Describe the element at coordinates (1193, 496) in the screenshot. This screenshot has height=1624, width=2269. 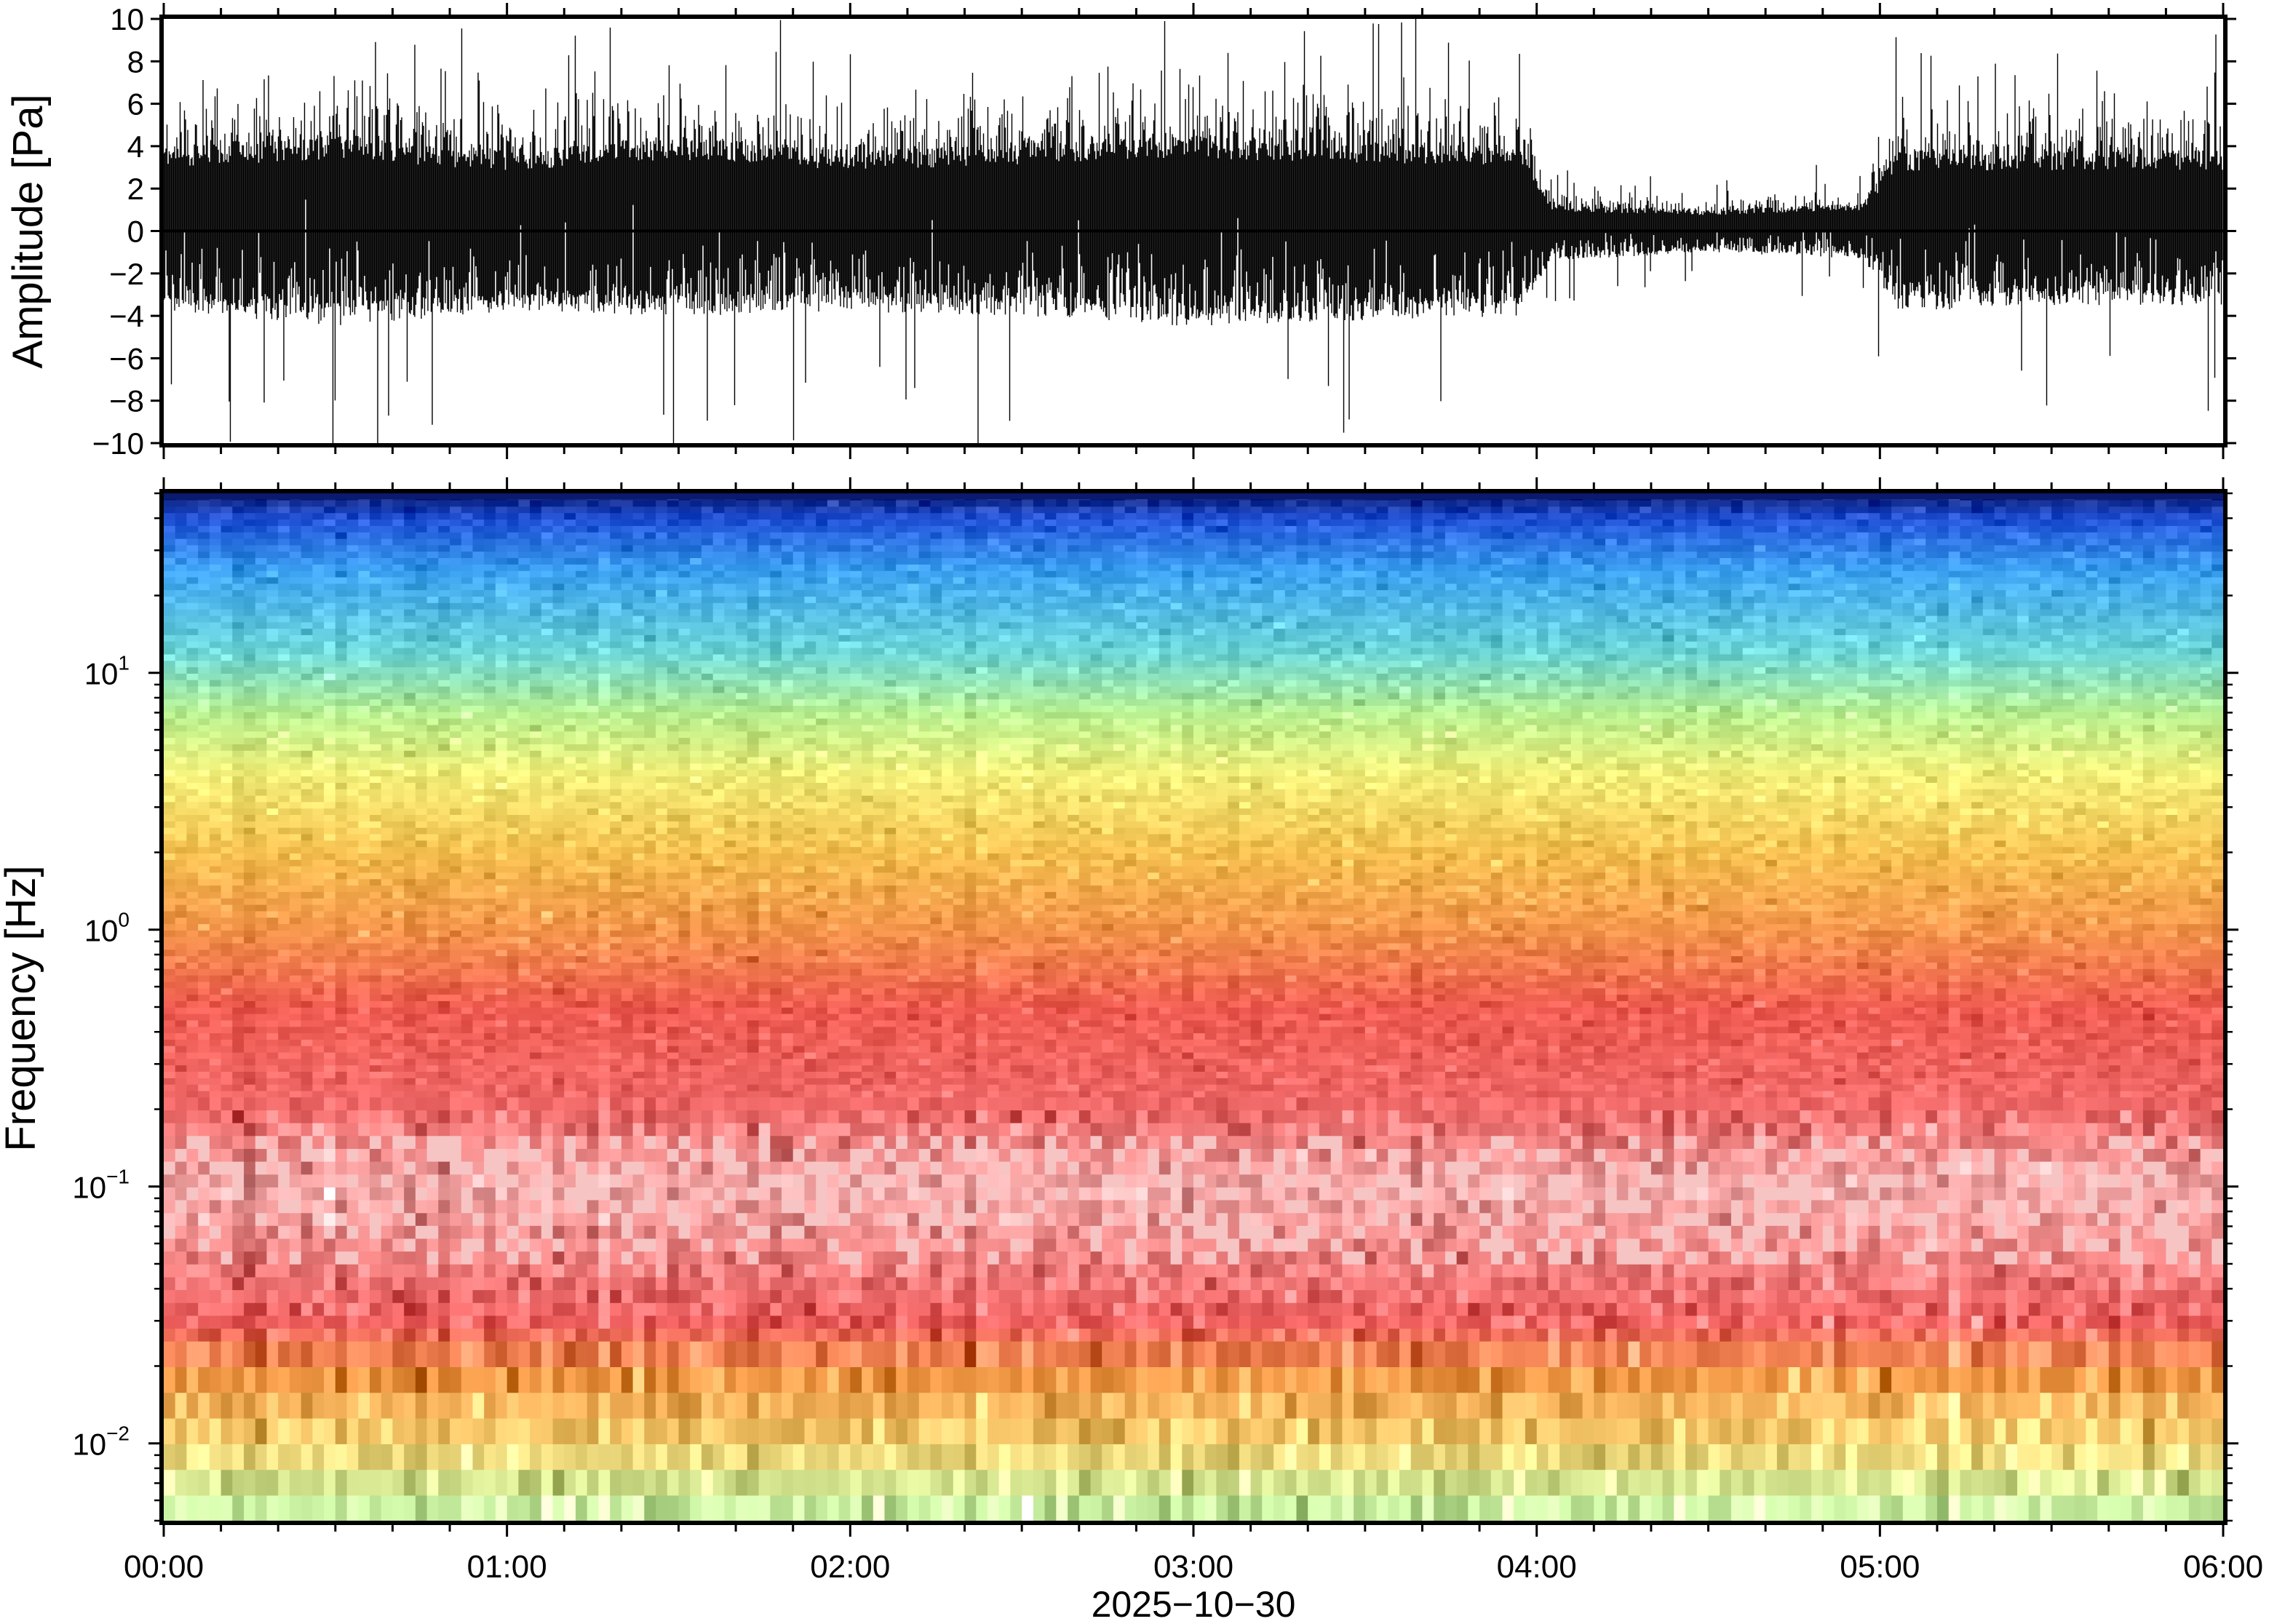
I see `spectrogram-top-band` at that location.